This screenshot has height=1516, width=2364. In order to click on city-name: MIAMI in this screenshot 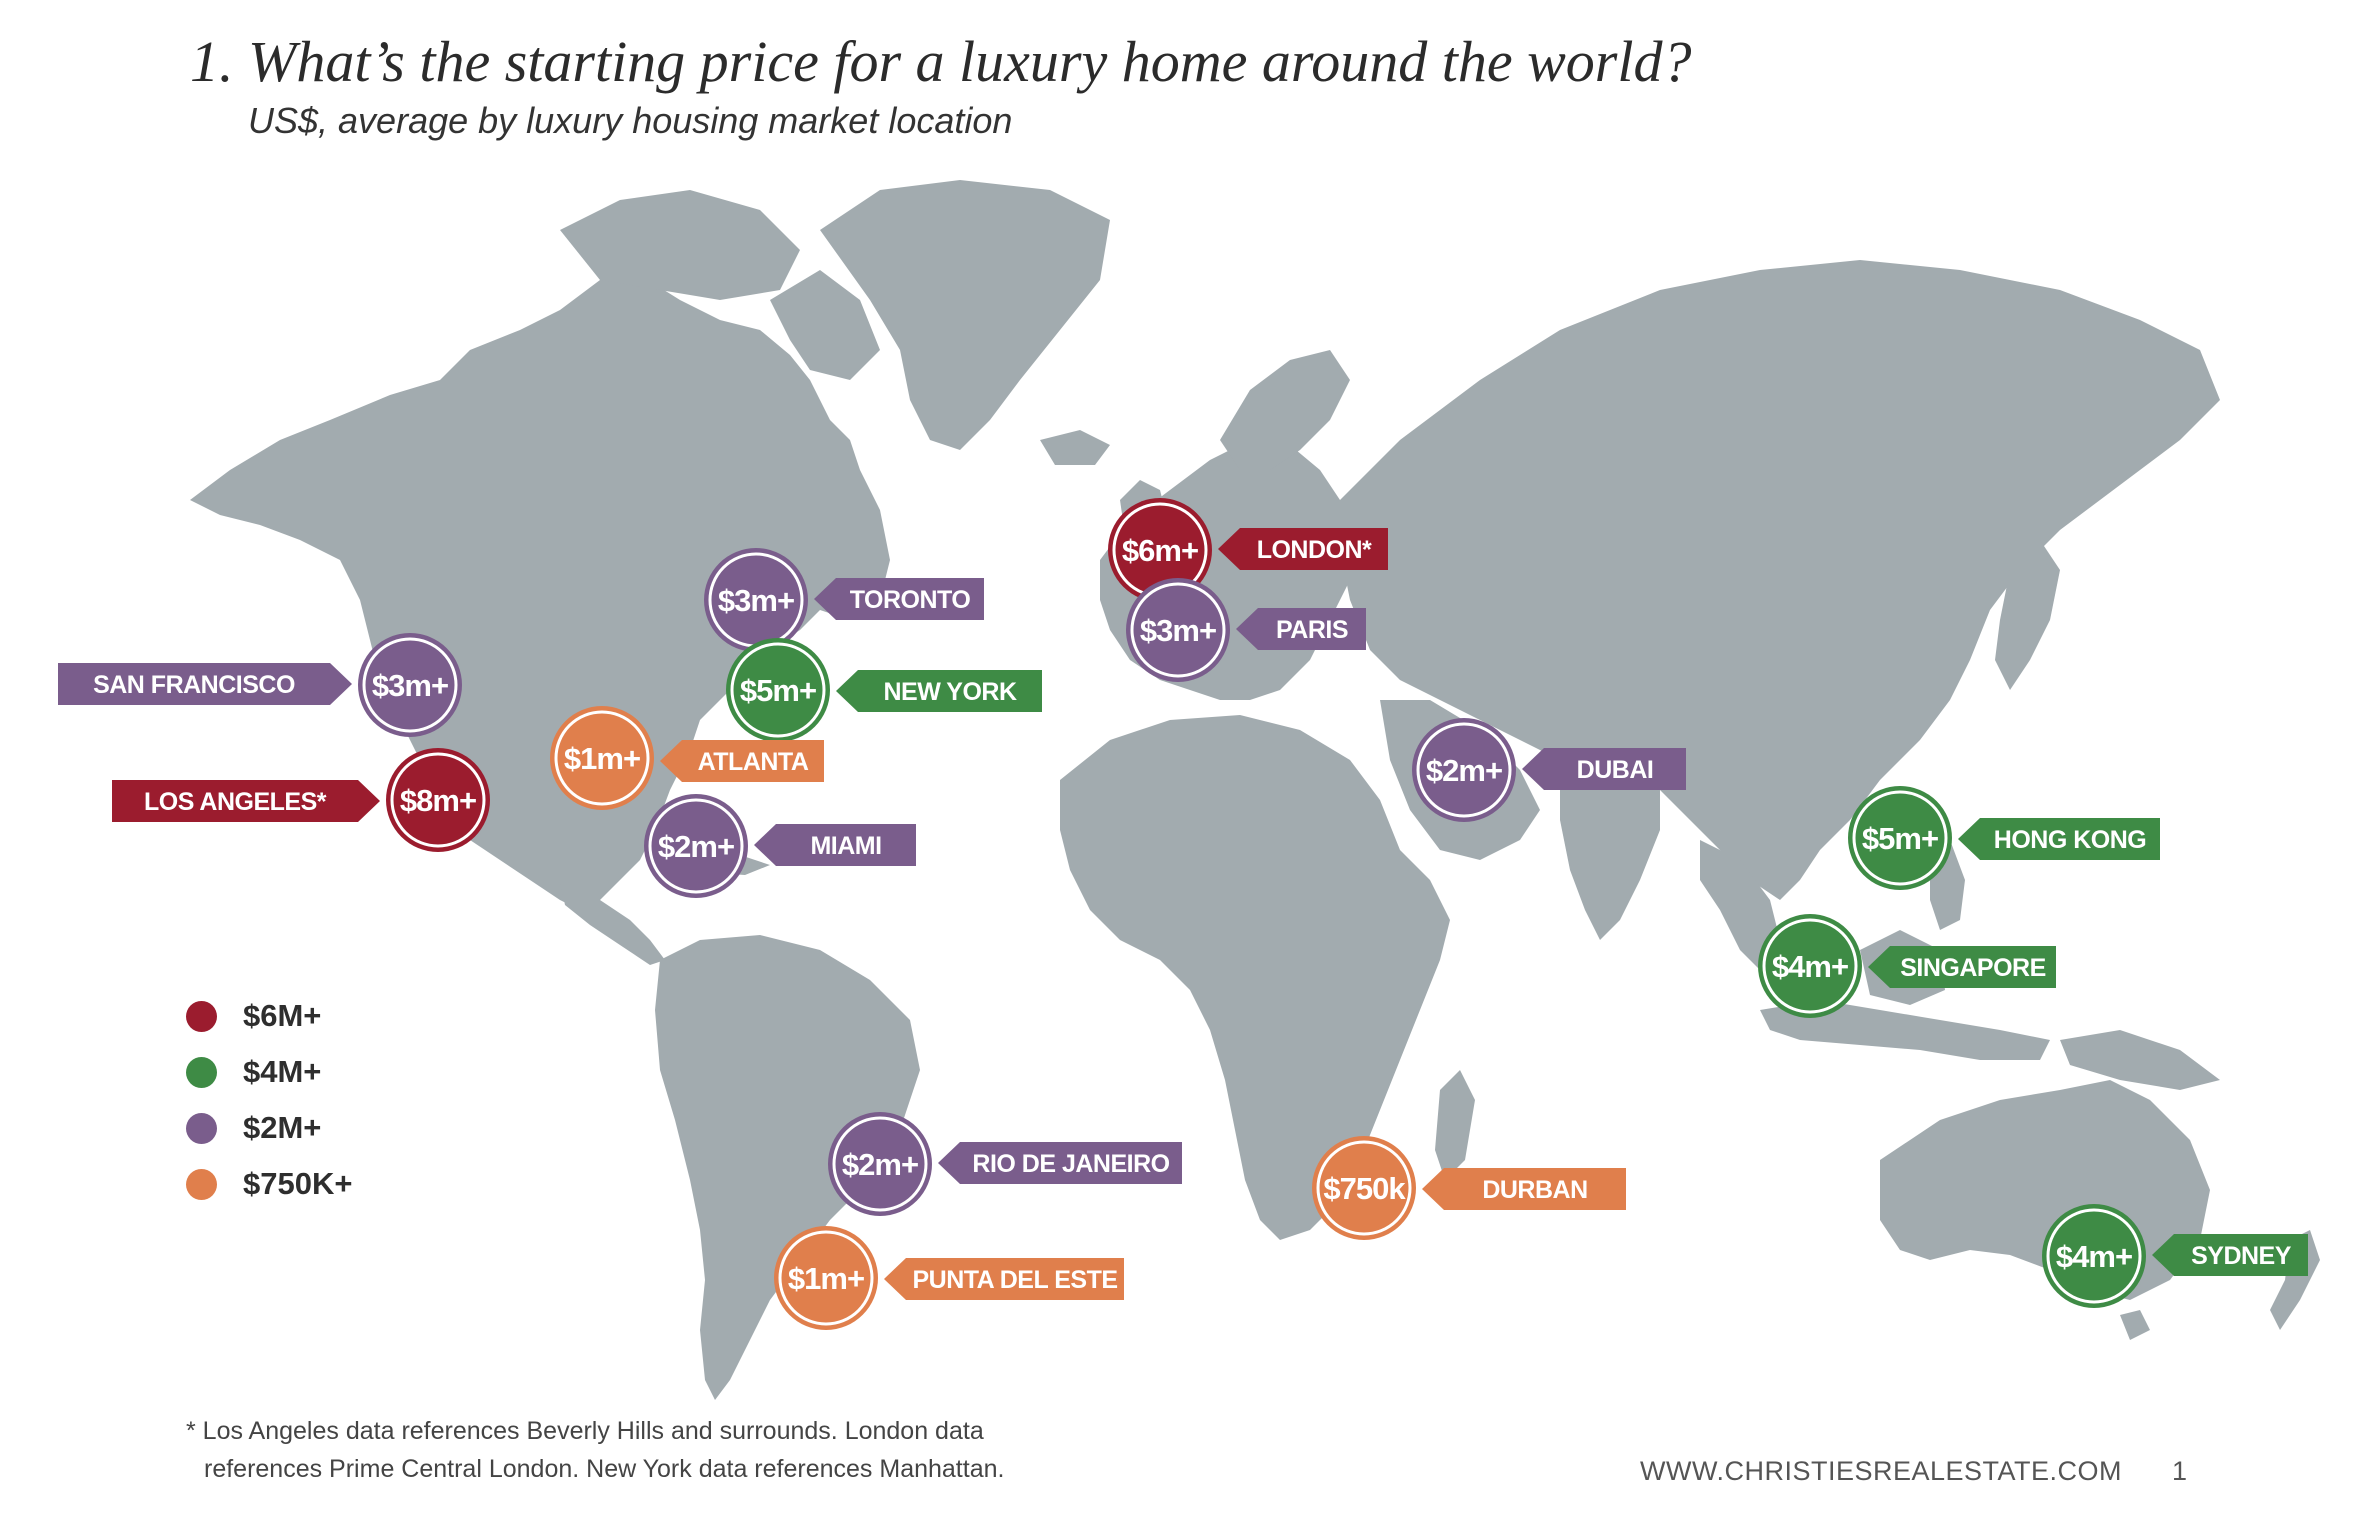, I will do `click(845, 846)`.